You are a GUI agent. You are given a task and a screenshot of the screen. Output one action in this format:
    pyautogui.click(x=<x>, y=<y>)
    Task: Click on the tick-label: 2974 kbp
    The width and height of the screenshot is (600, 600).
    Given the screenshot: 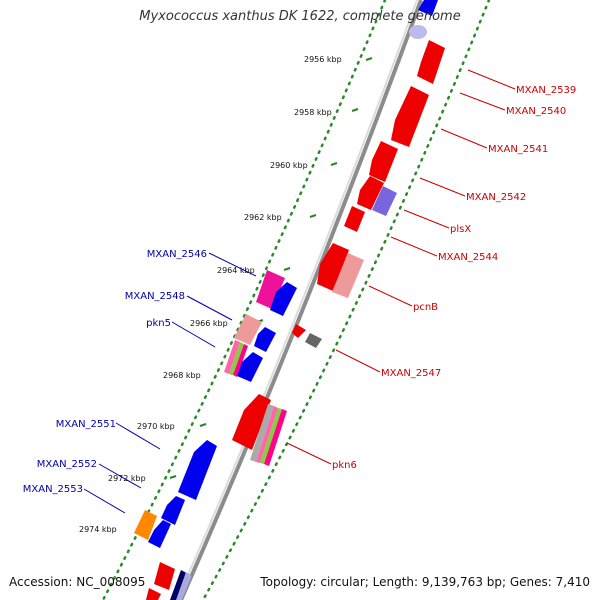 What is the action you would take?
    pyautogui.click(x=98, y=529)
    